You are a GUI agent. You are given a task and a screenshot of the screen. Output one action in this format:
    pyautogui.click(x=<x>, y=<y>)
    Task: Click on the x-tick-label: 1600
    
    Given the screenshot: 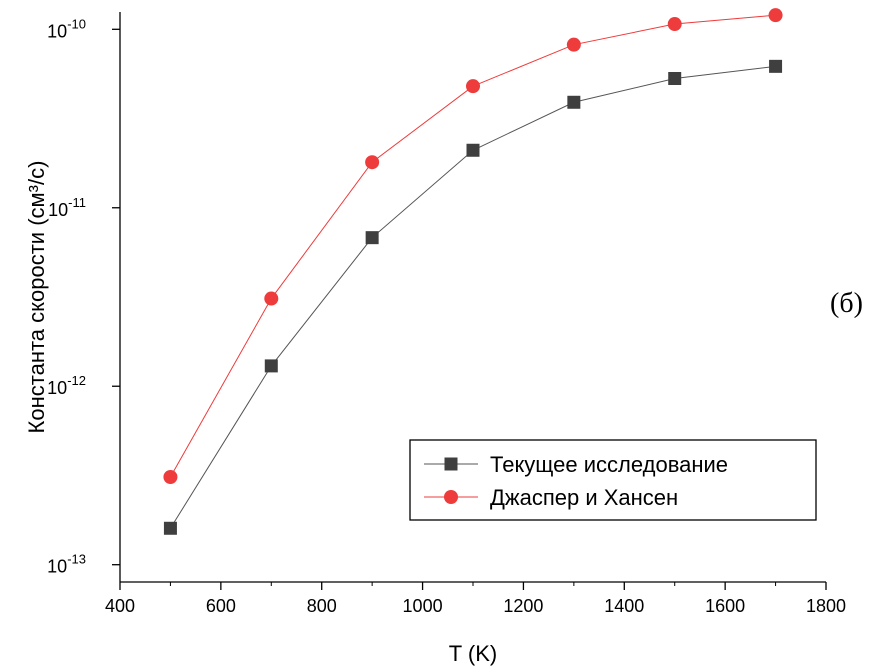 What is the action you would take?
    pyautogui.click(x=725, y=606)
    